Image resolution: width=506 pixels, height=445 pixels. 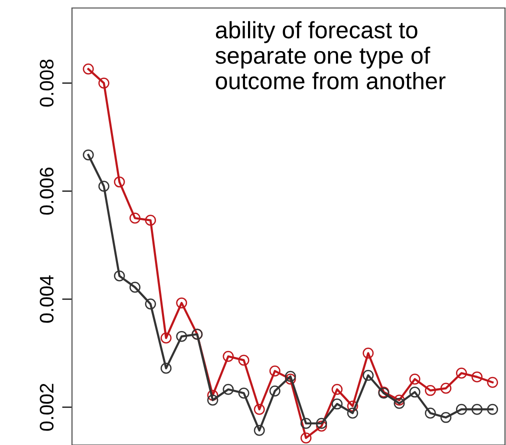 What do you see at coordinates (47, 299) in the screenshot?
I see `y-tick-label: 0.004` at bounding box center [47, 299].